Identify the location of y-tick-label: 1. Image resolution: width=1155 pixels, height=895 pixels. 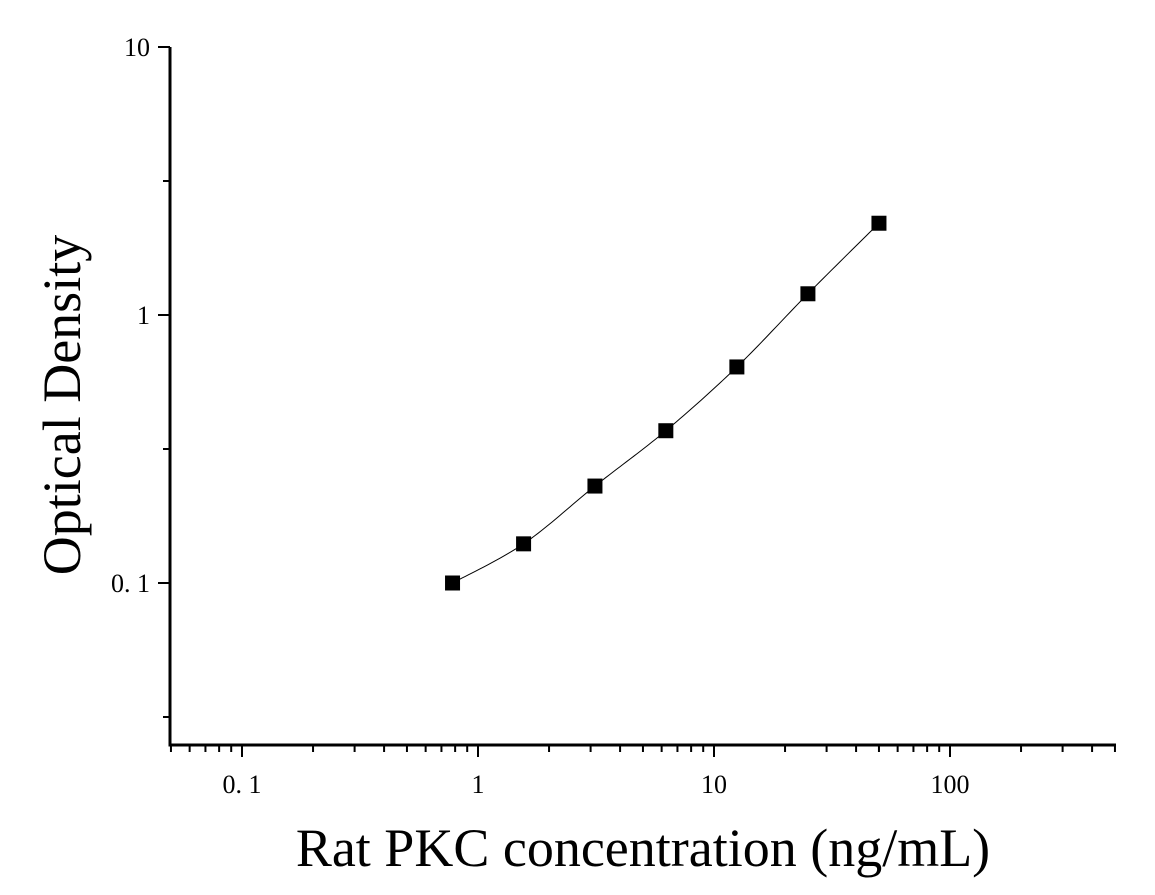
(143, 315).